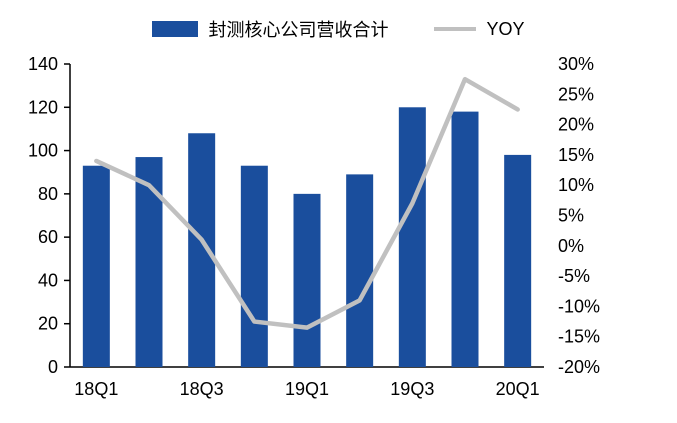 The width and height of the screenshot is (677, 423). Describe the element at coordinates (48, 280) in the screenshot. I see `left-axis-label: 40` at that location.